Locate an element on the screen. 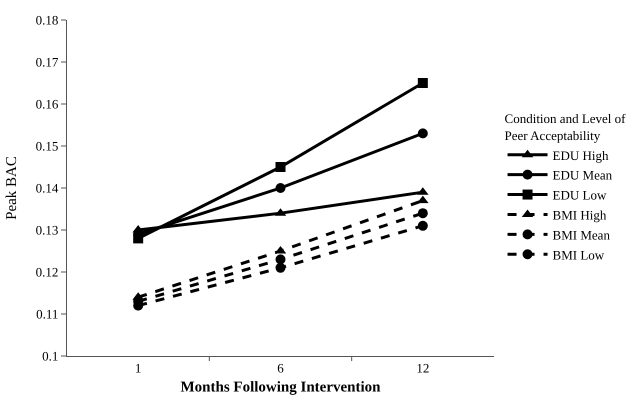 Image resolution: width=639 pixels, height=404 pixels. legend-label: EDU Low is located at coordinates (579, 195).